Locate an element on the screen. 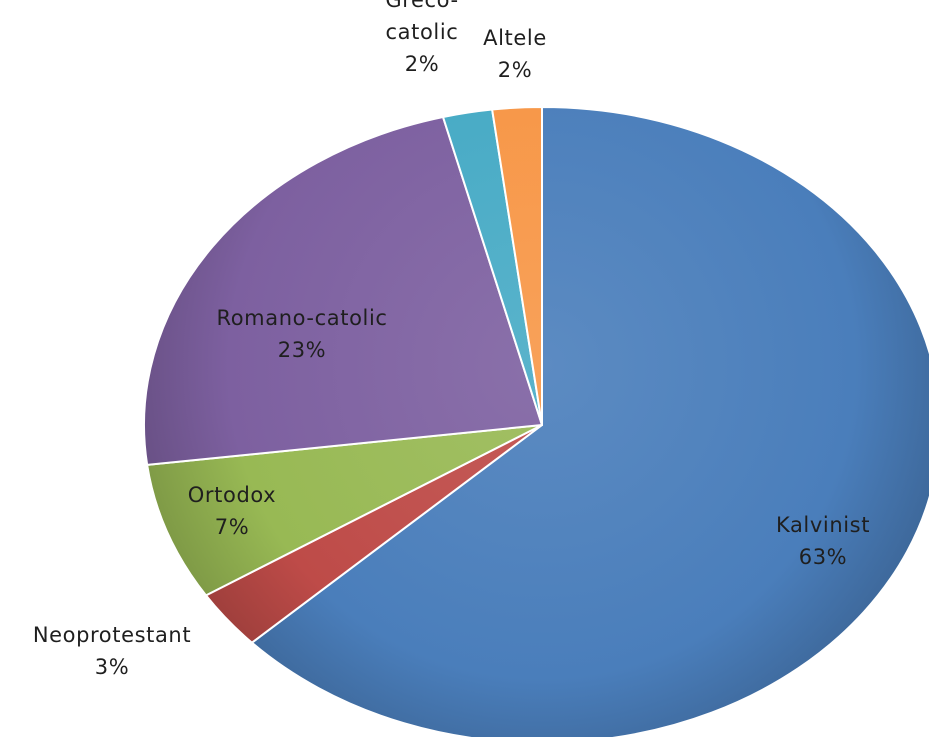 This screenshot has width=929, height=737. data-label-romano-catolic-line-1: Romano-catolic is located at coordinates (301, 318).